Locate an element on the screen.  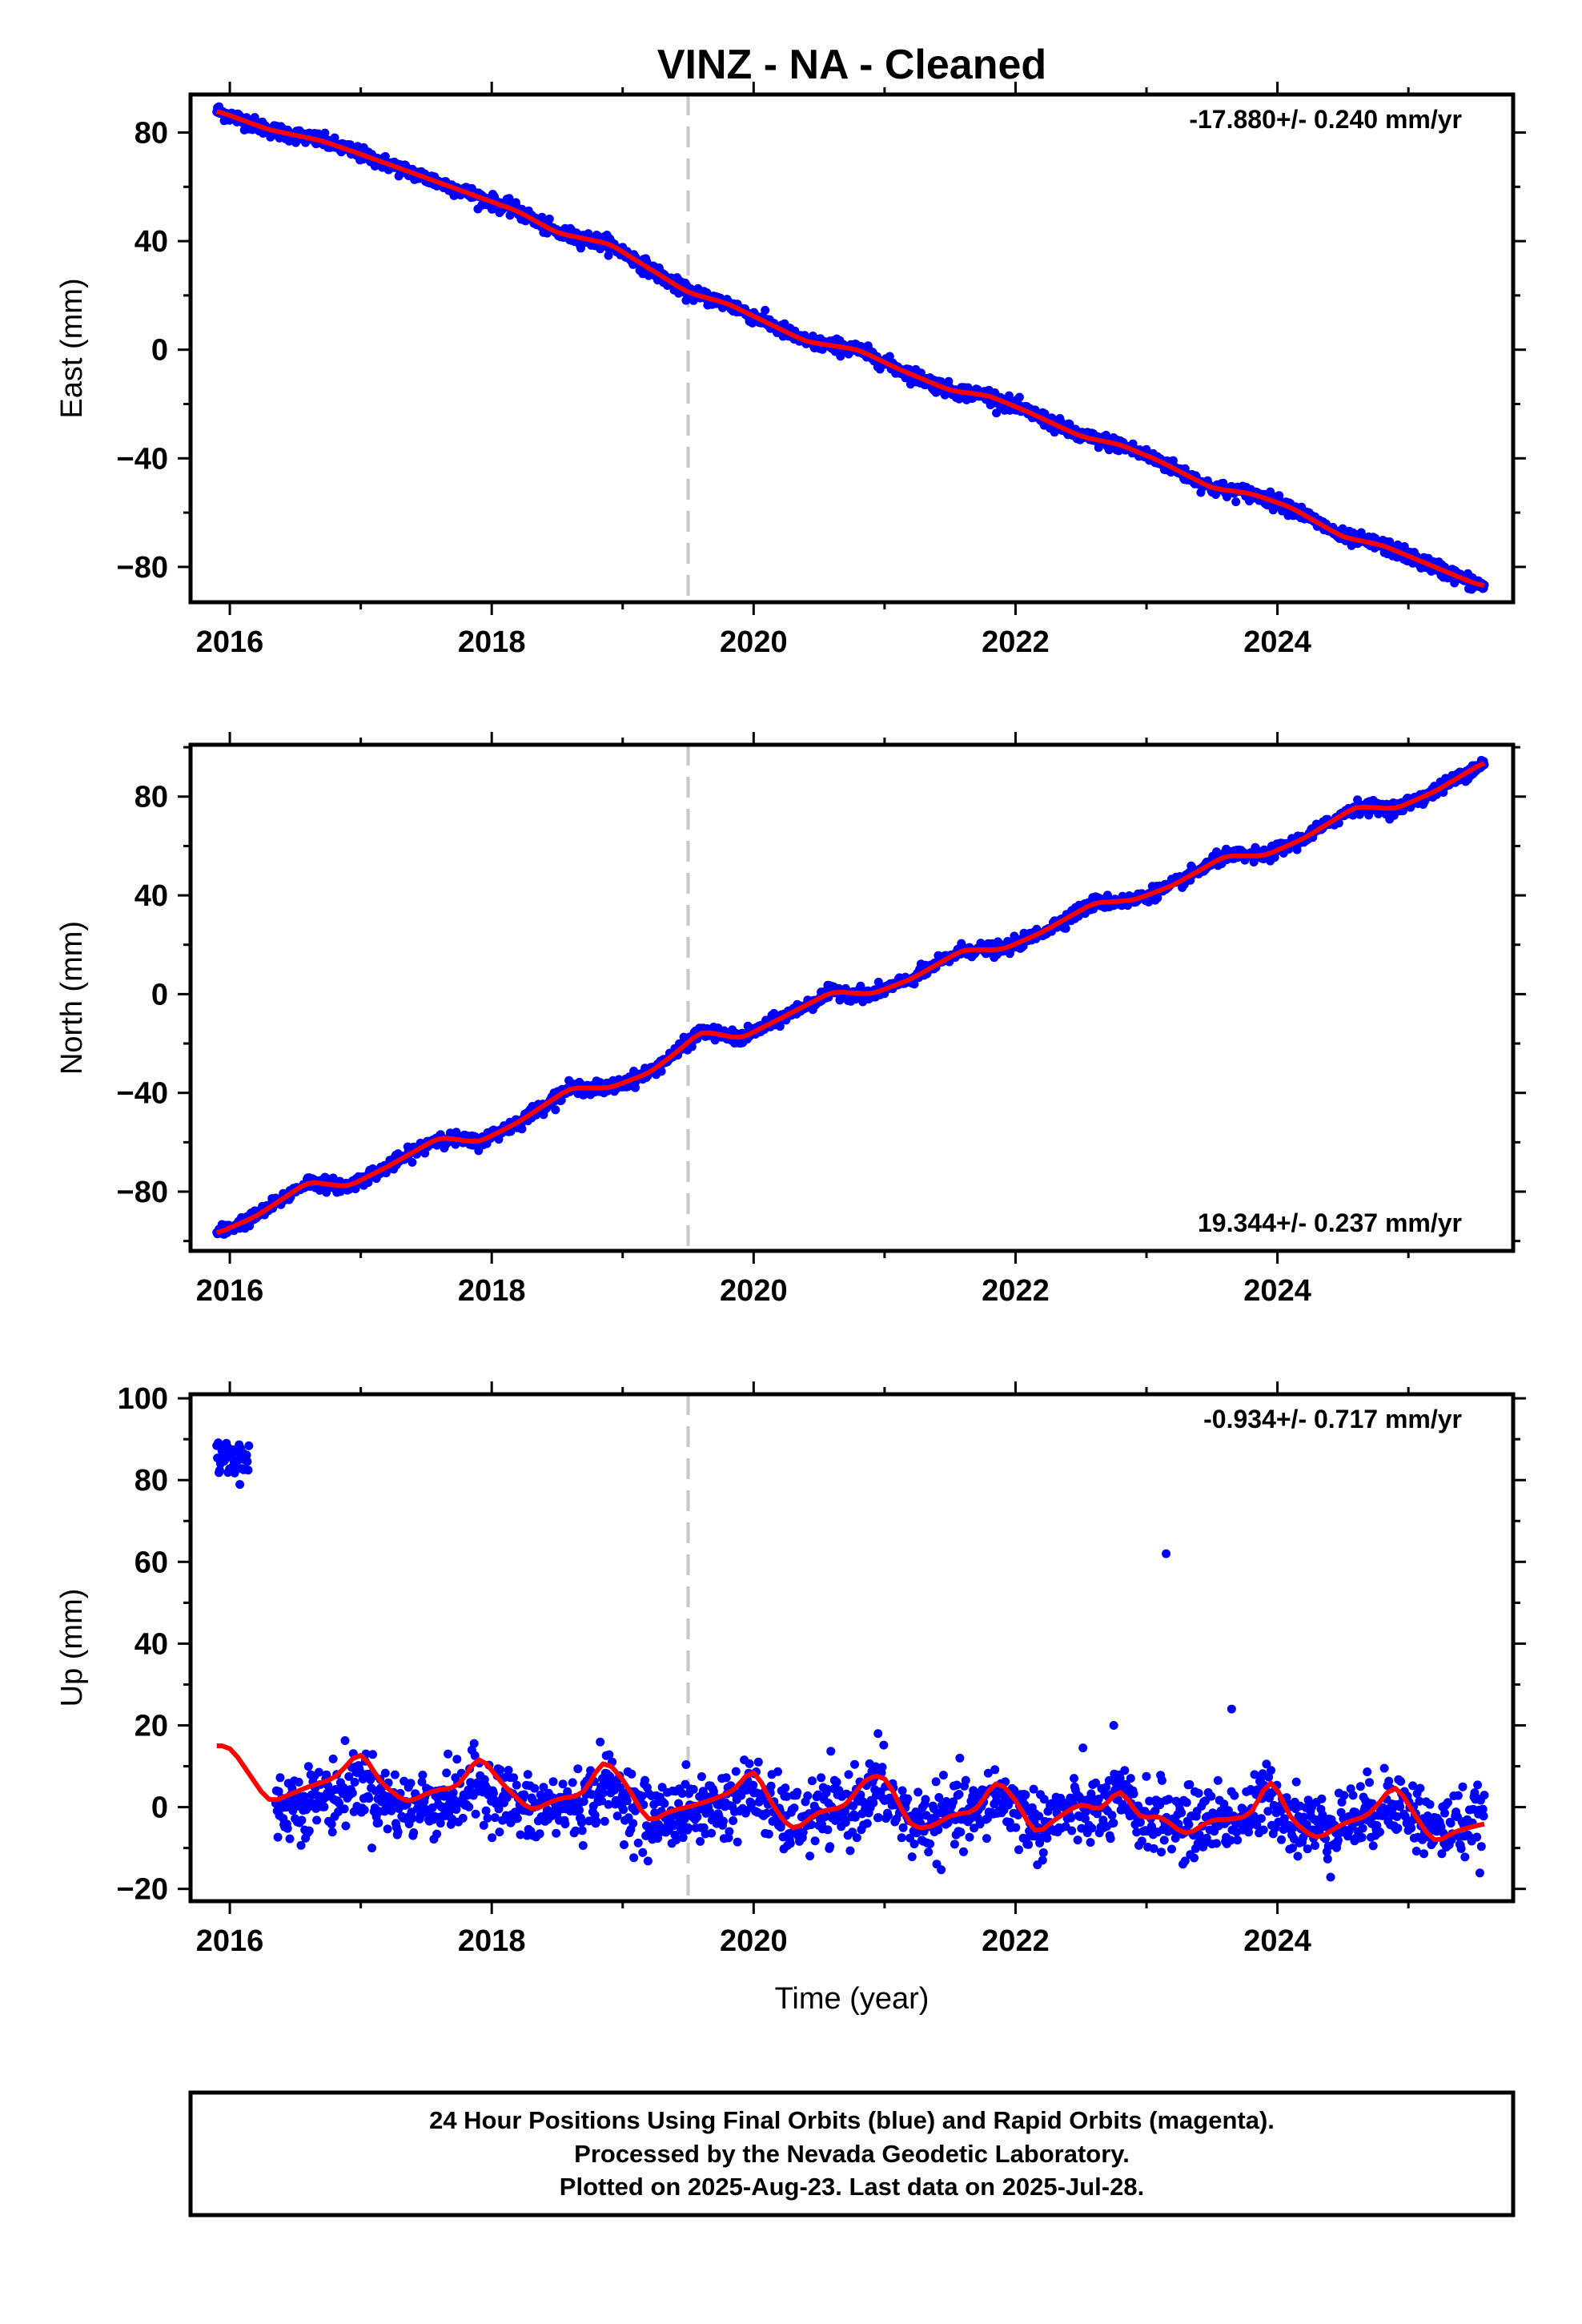
plot-title: VINZ - NA - Cleaned is located at coordinates (851, 65).